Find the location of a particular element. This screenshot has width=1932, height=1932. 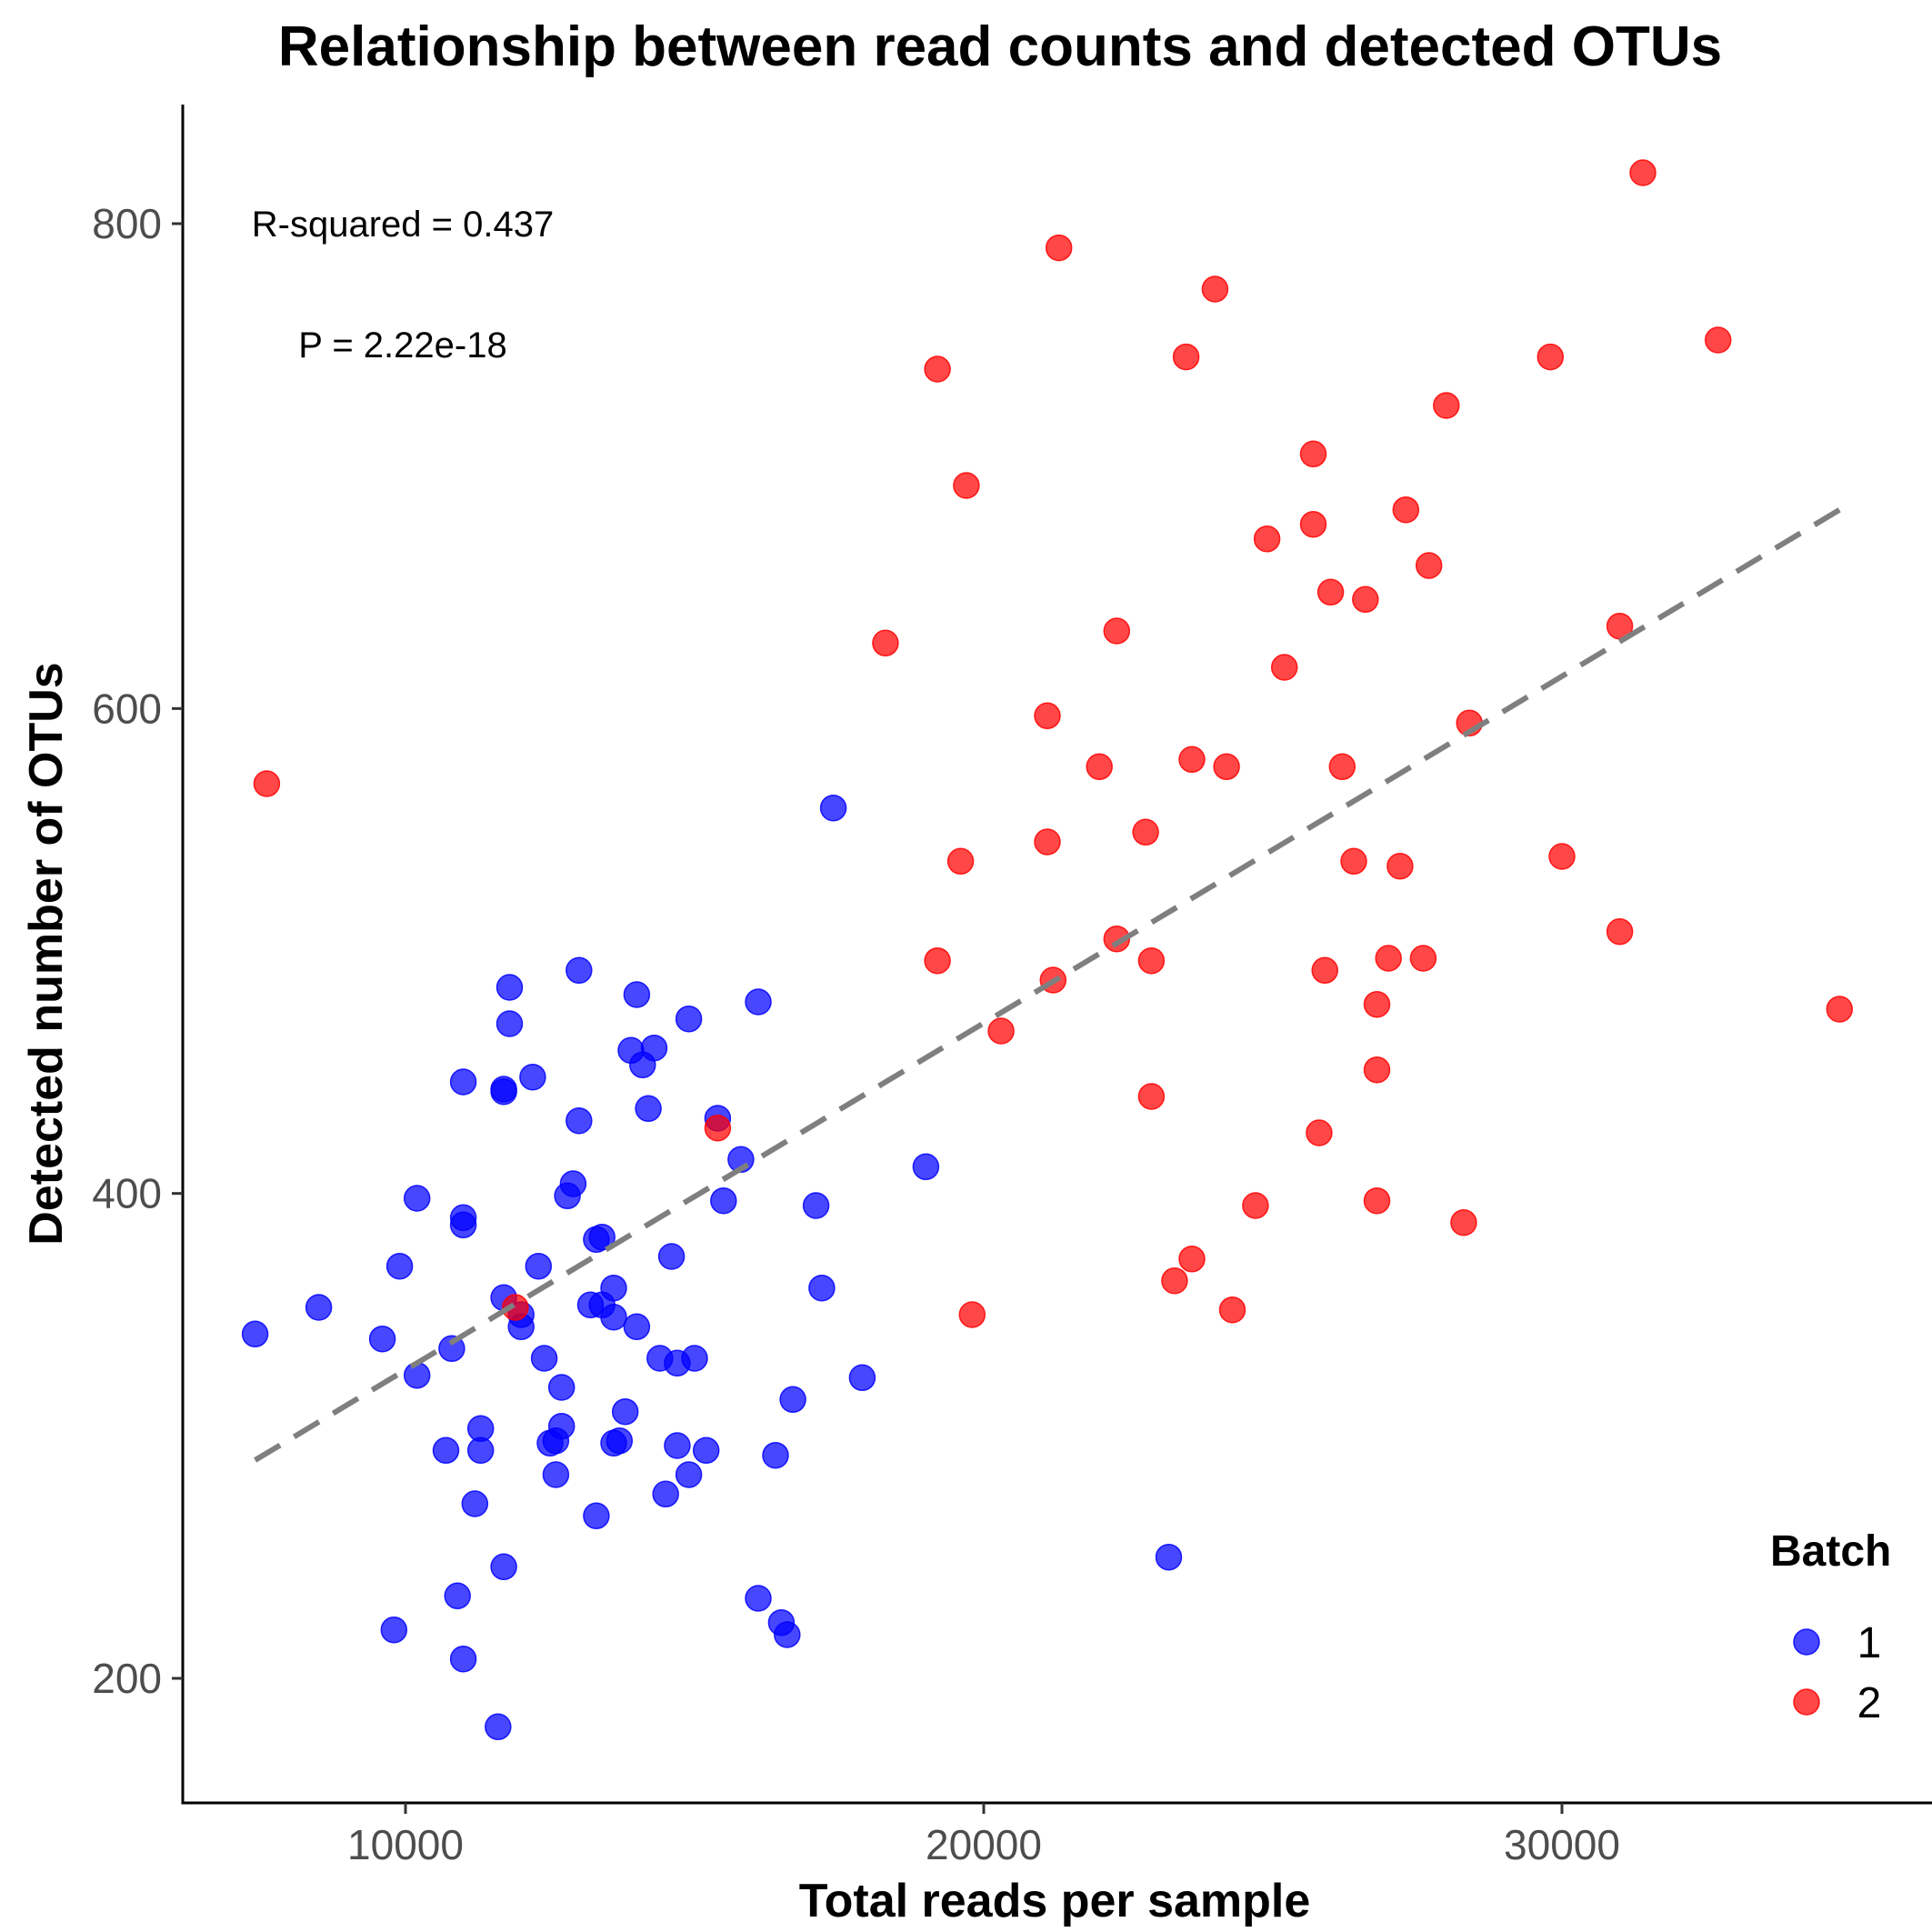

legend-title: Batch is located at coordinates (1830, 1551).